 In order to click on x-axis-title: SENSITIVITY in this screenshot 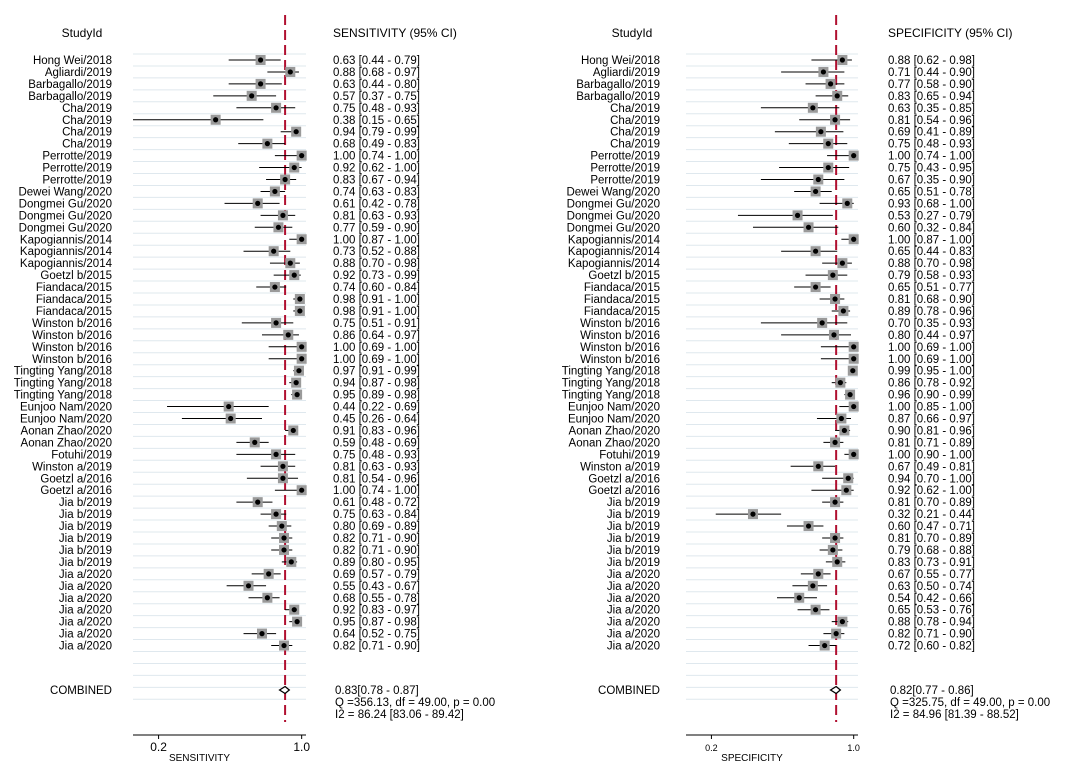, I will do `click(199, 758)`.